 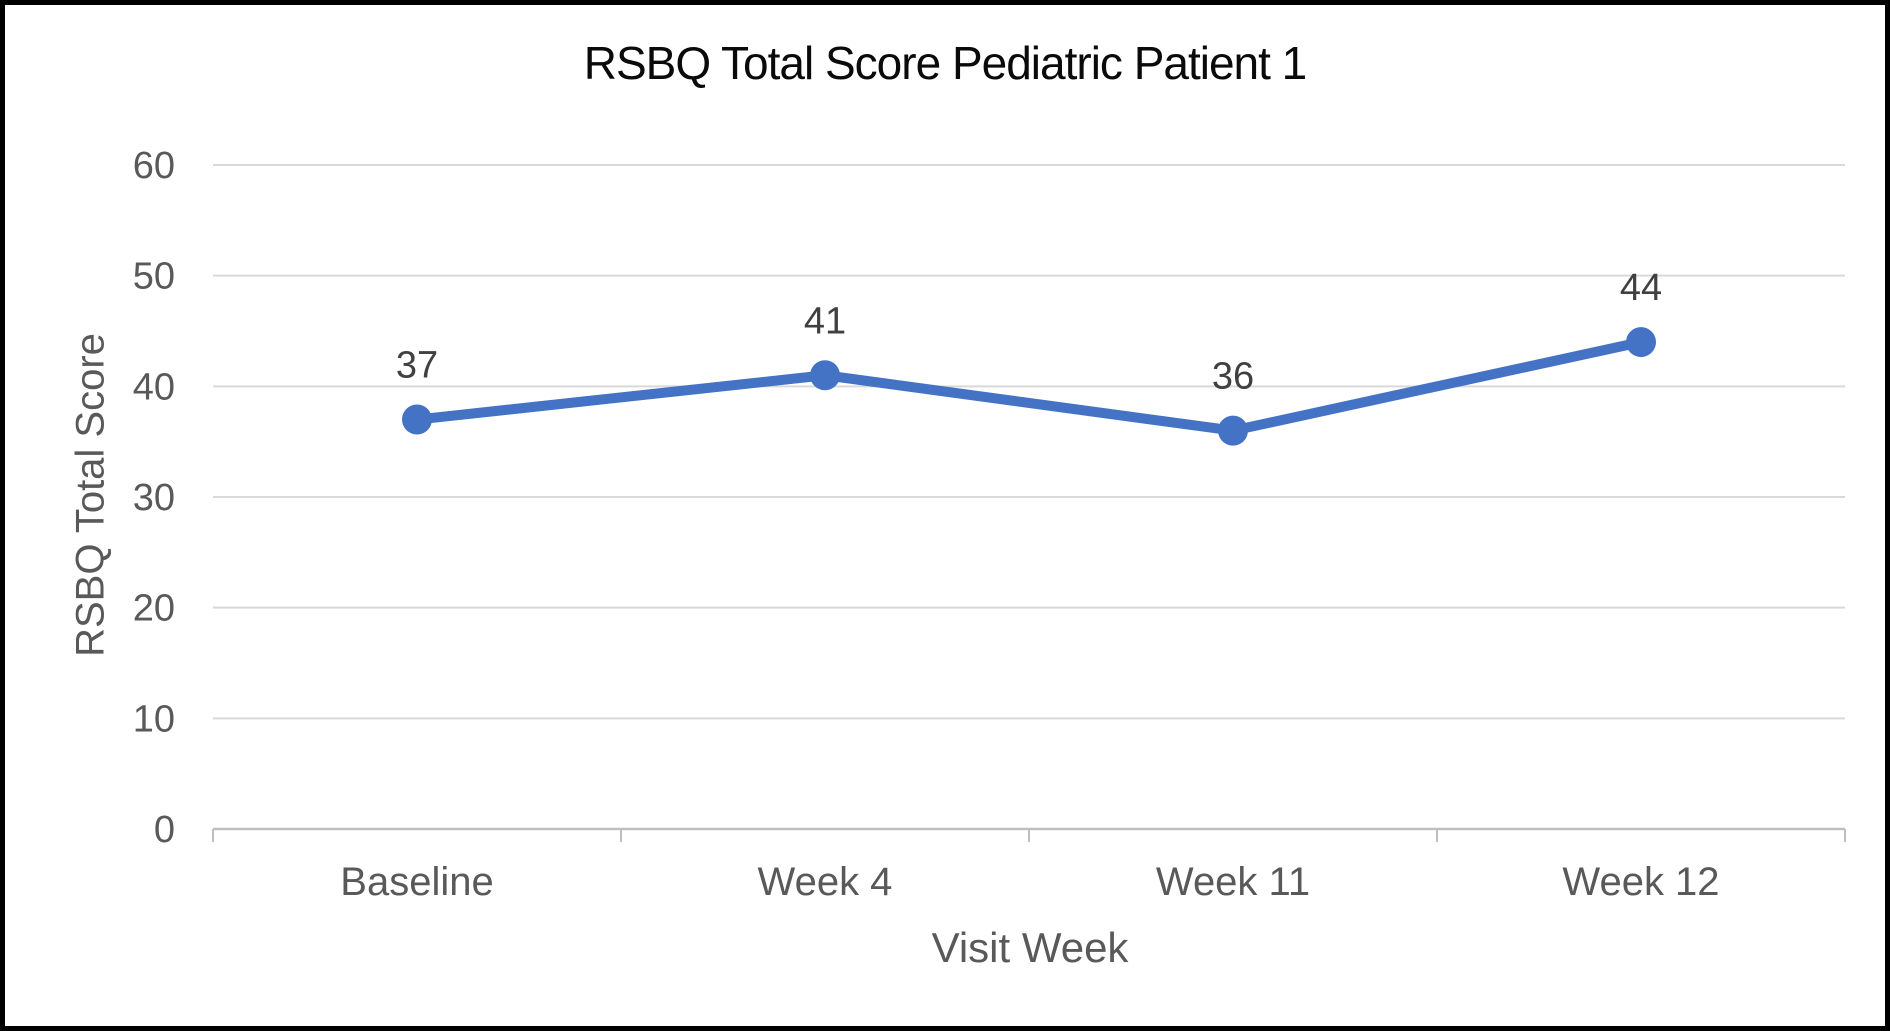 What do you see at coordinates (154, 387) in the screenshot?
I see `y-tick-label: 40` at bounding box center [154, 387].